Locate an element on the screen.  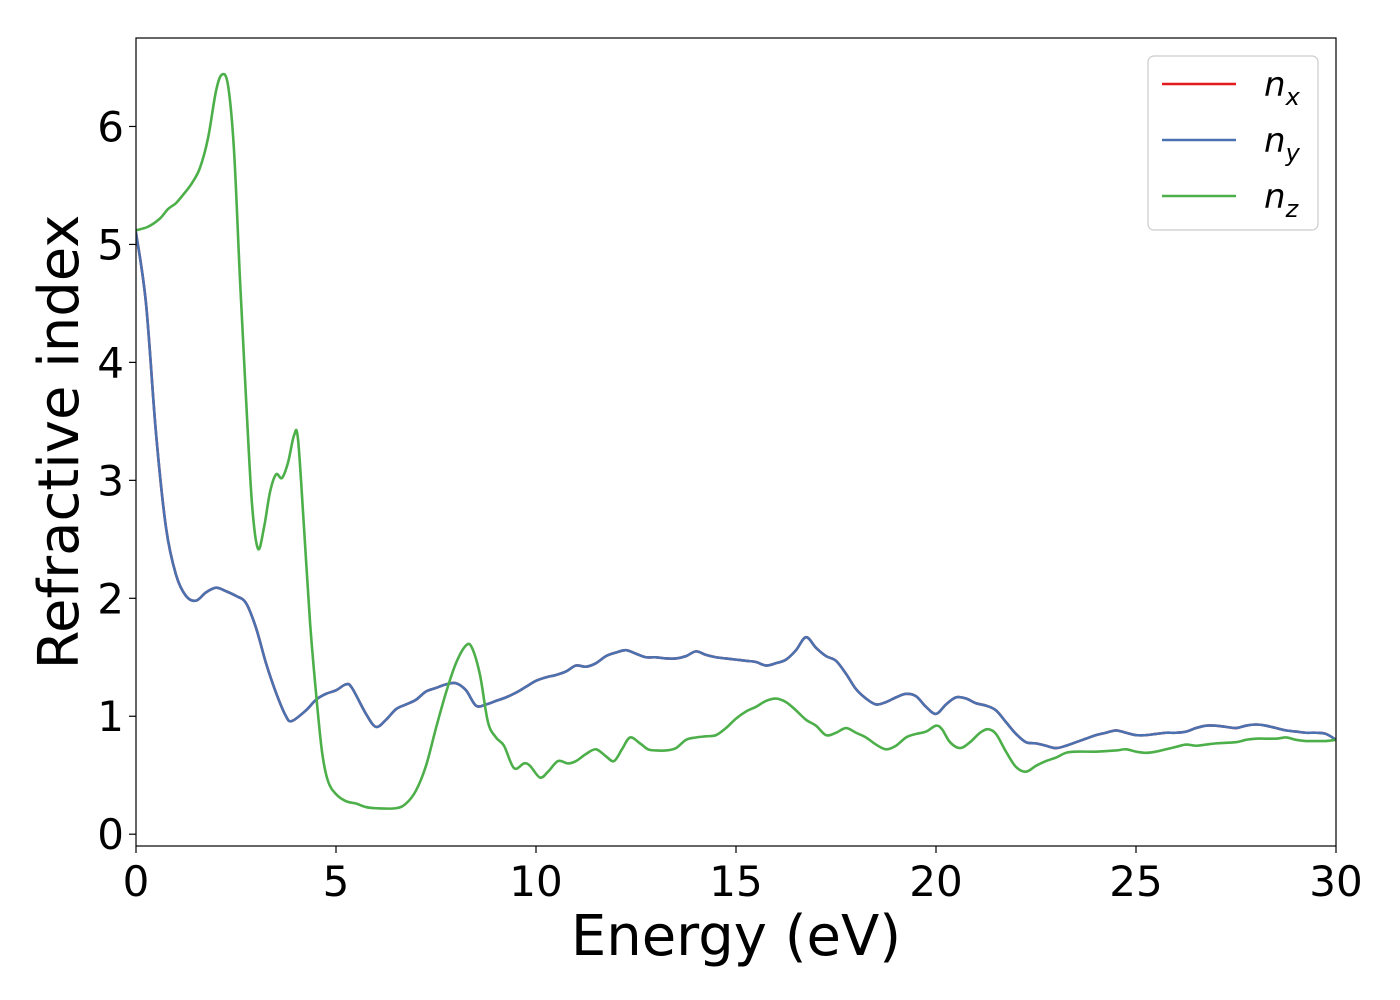
x-axis: 0 5 10 15 20 25 30 is located at coordinates (743, 876).